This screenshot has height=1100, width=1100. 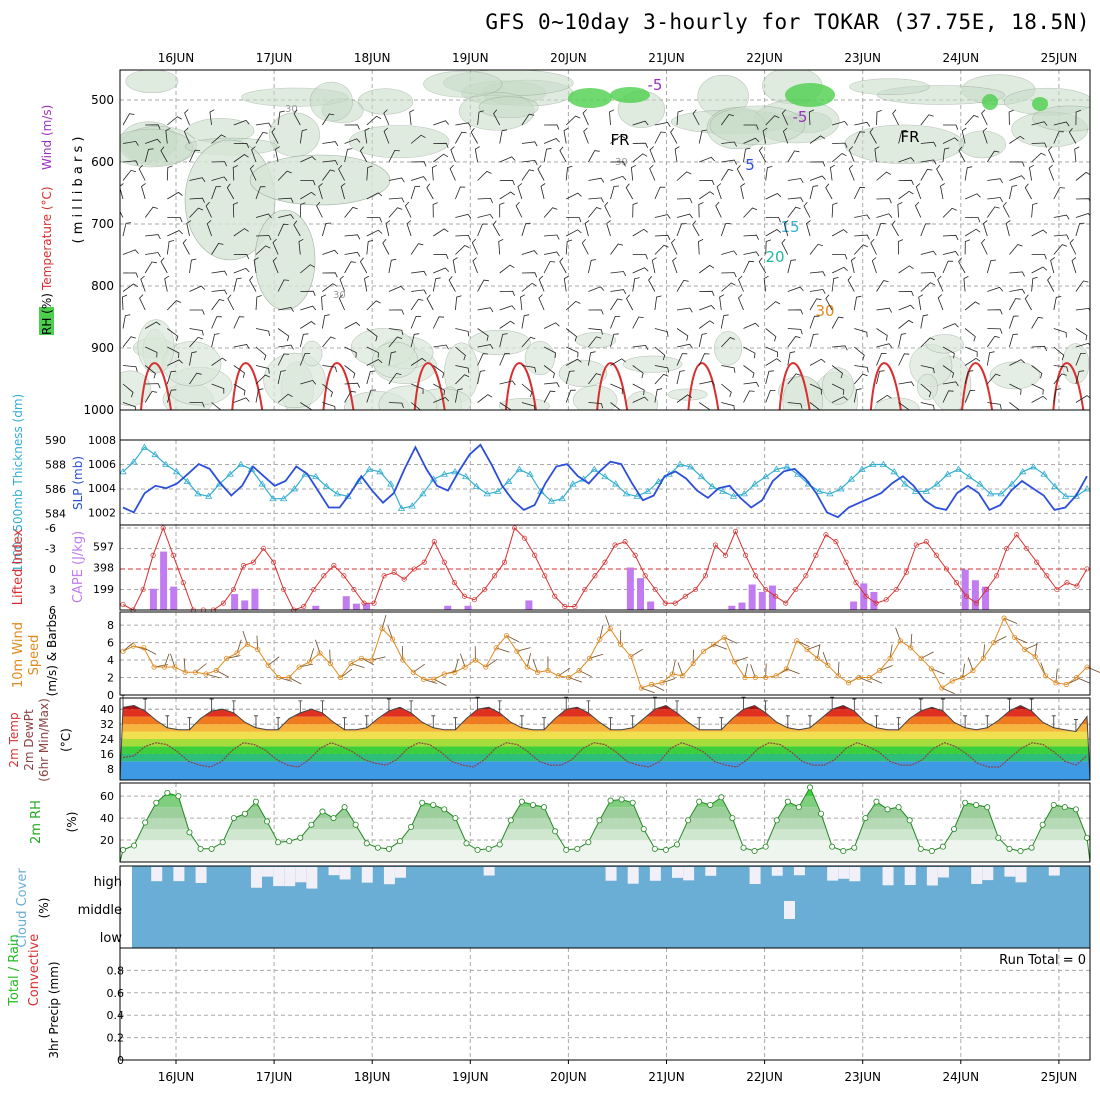 I want to click on slp-tick-label: 1004, so click(x=102, y=488).